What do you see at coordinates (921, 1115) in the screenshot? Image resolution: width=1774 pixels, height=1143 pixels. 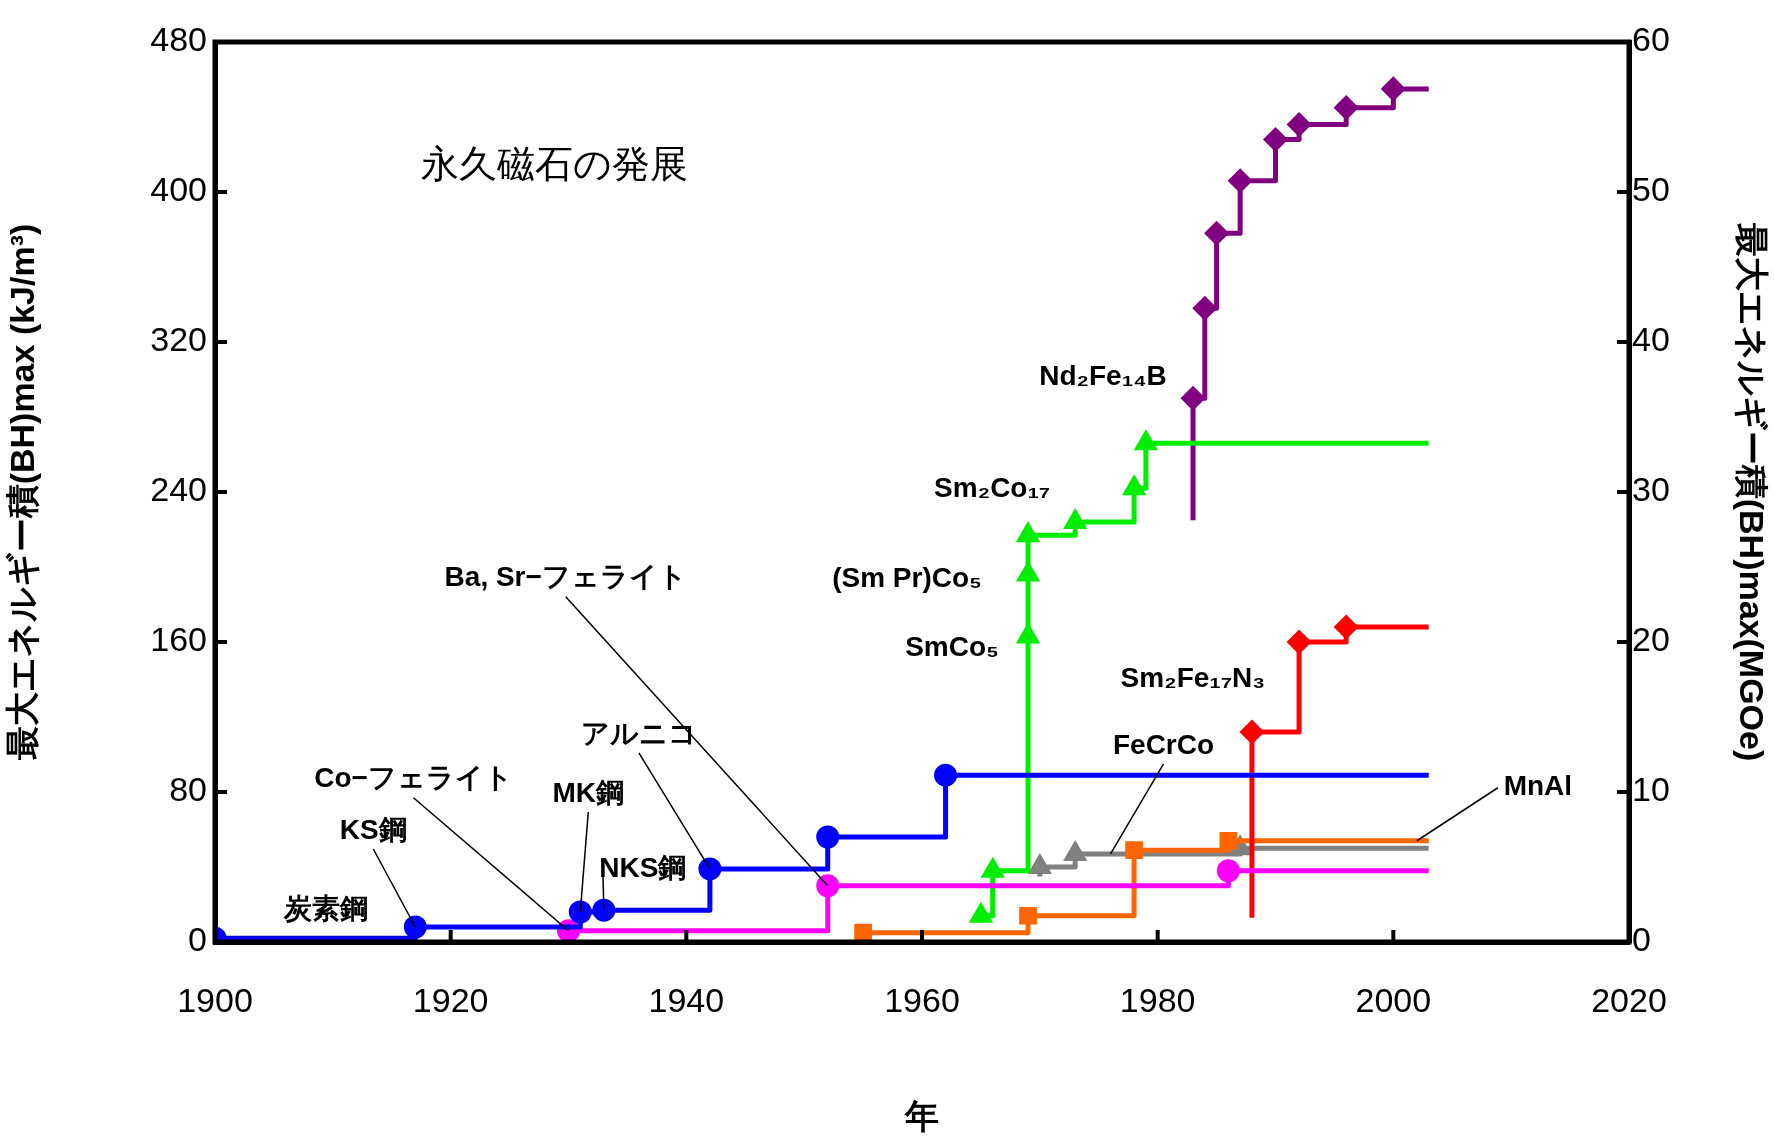 I see `x-axis-title: 年` at bounding box center [921, 1115].